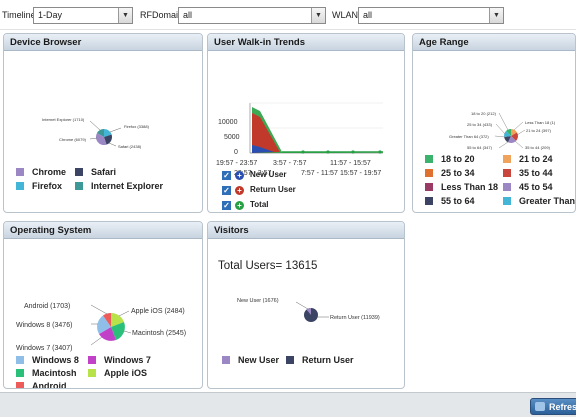 The height and width of the screenshot is (417, 576). I want to click on legend-item: New User, so click(250, 360).